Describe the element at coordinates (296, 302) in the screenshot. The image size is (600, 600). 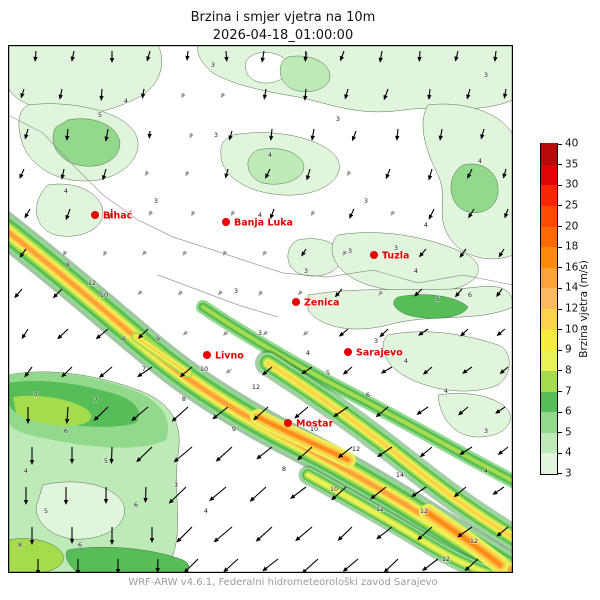
I see `city-dot` at that location.